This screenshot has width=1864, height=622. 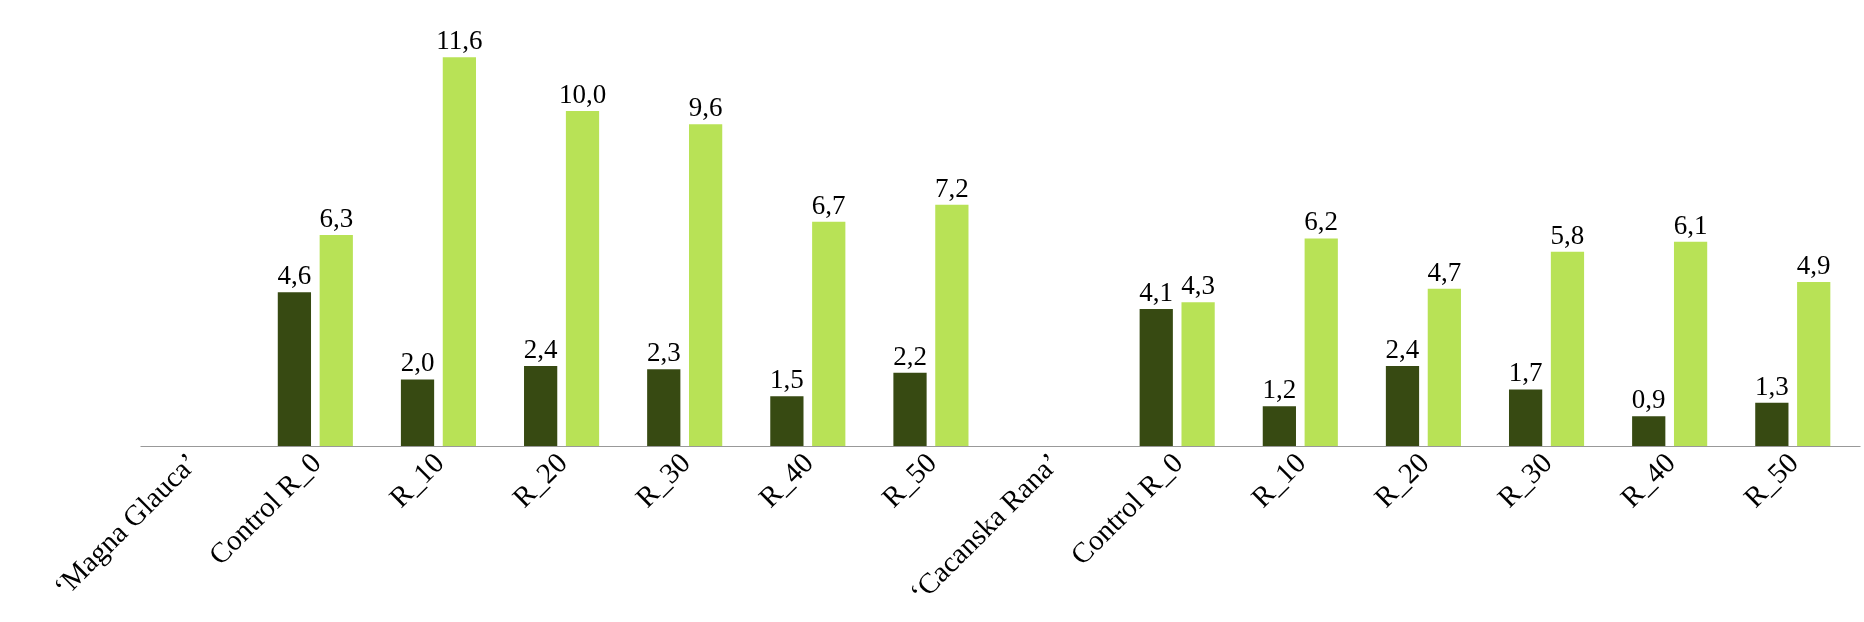 I want to click on data-label: 4,7, so click(x=1444, y=271).